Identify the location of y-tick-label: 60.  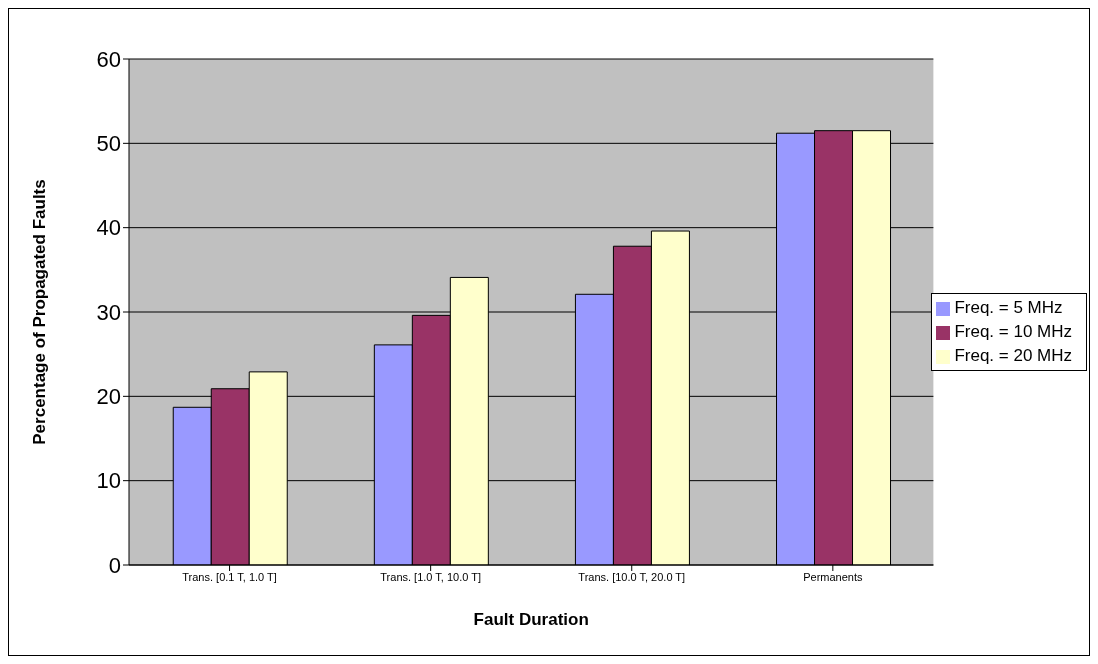
(108, 59).